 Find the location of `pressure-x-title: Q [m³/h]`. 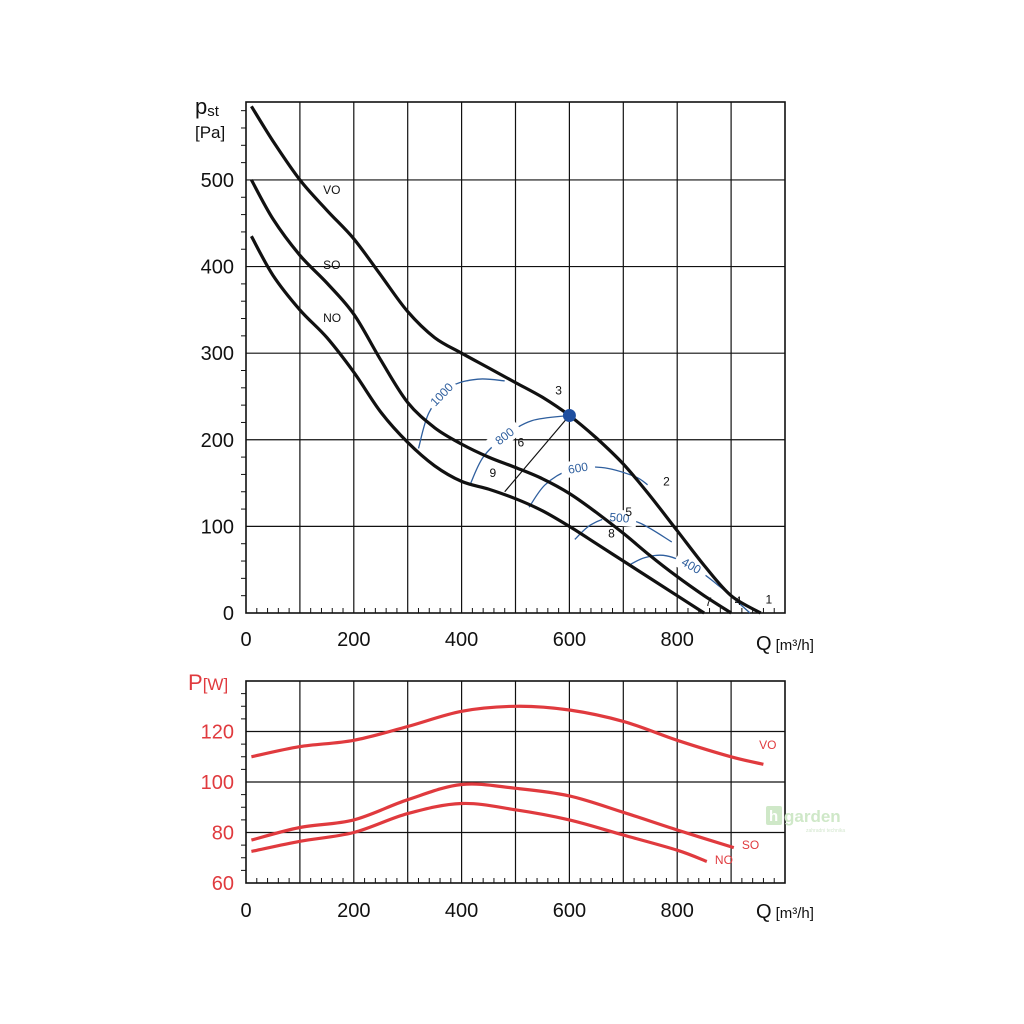

pressure-x-title: Q [m³/h] is located at coordinates (785, 644).